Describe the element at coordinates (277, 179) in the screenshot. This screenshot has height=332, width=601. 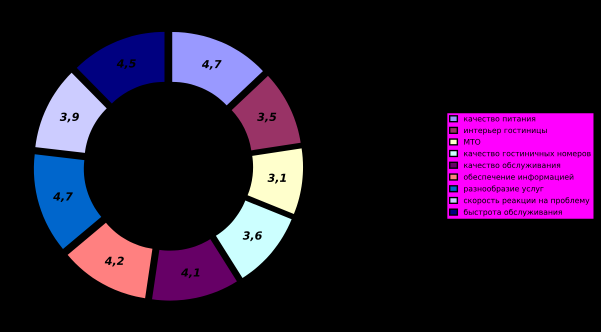
I see `data-label: 3,1` at that location.